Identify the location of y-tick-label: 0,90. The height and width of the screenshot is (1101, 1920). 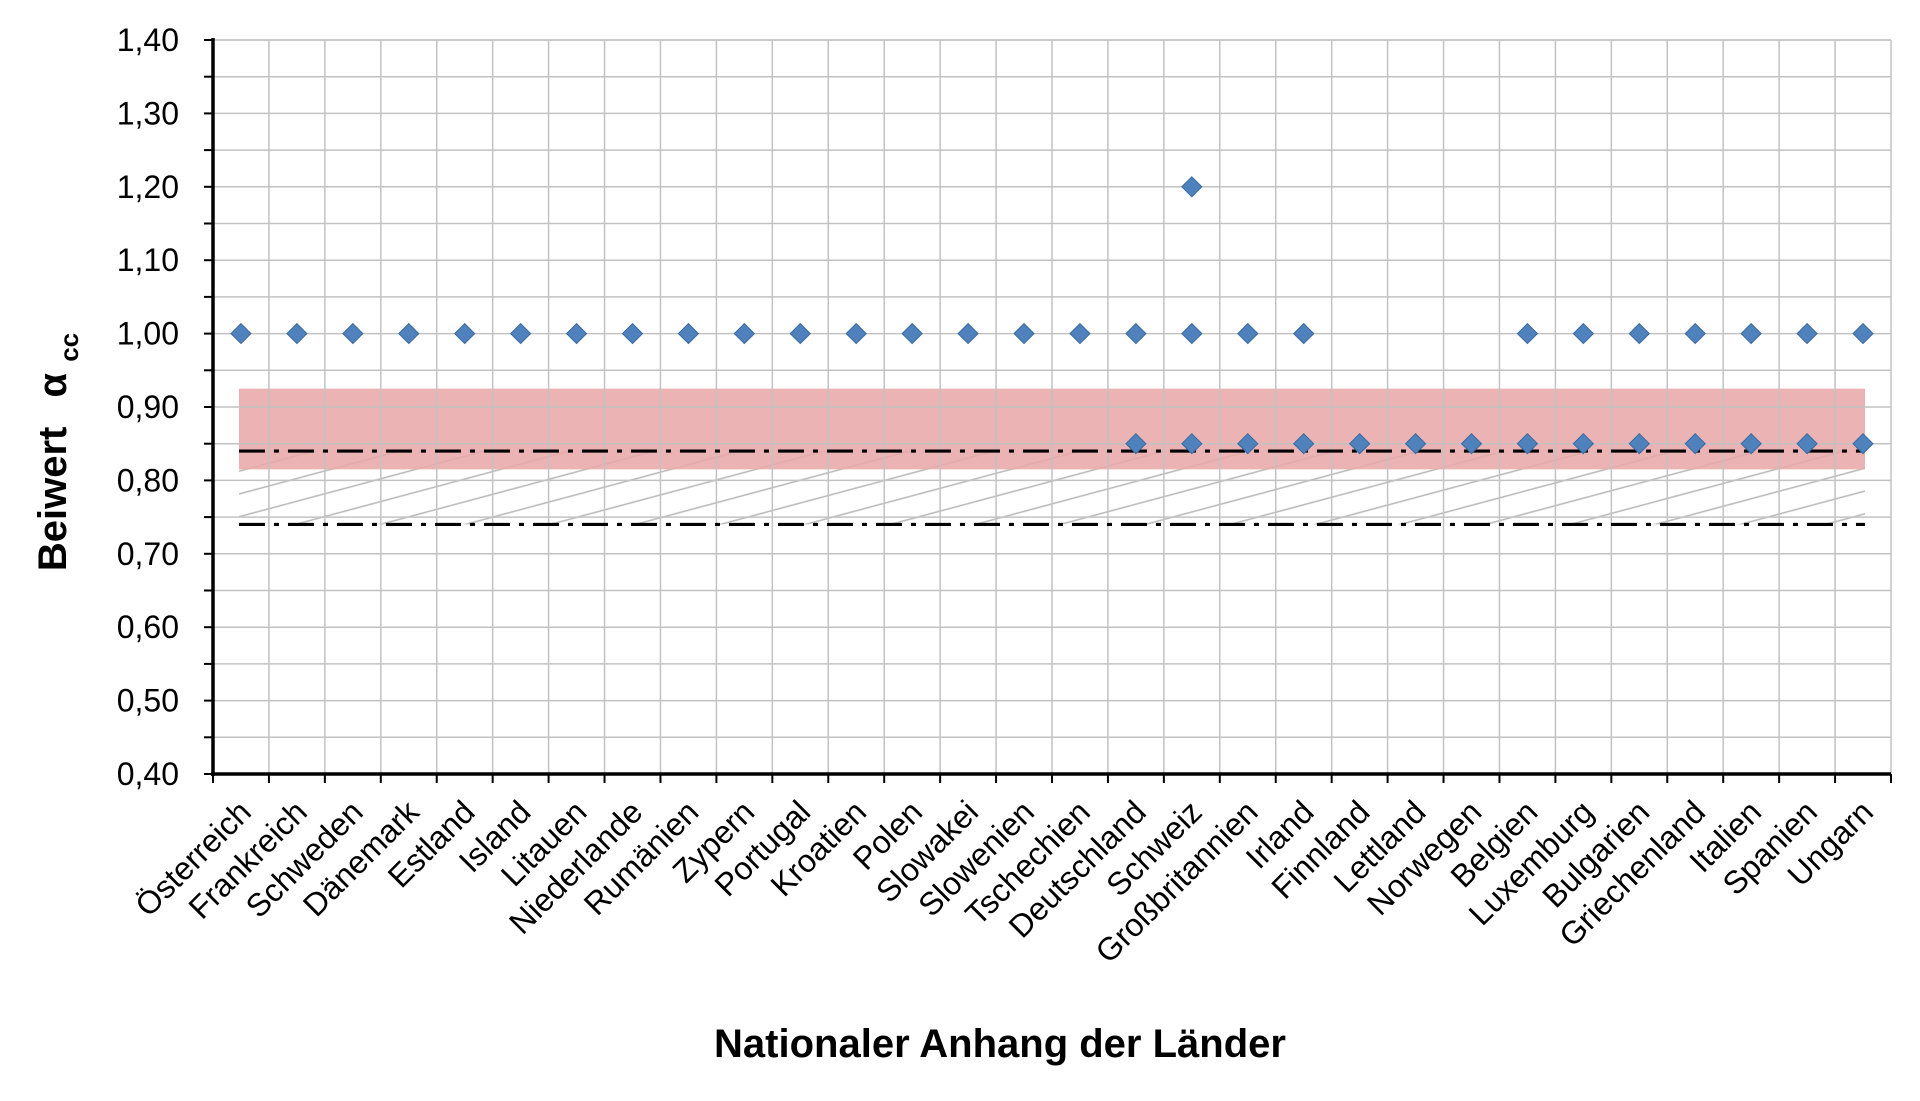
(148, 407).